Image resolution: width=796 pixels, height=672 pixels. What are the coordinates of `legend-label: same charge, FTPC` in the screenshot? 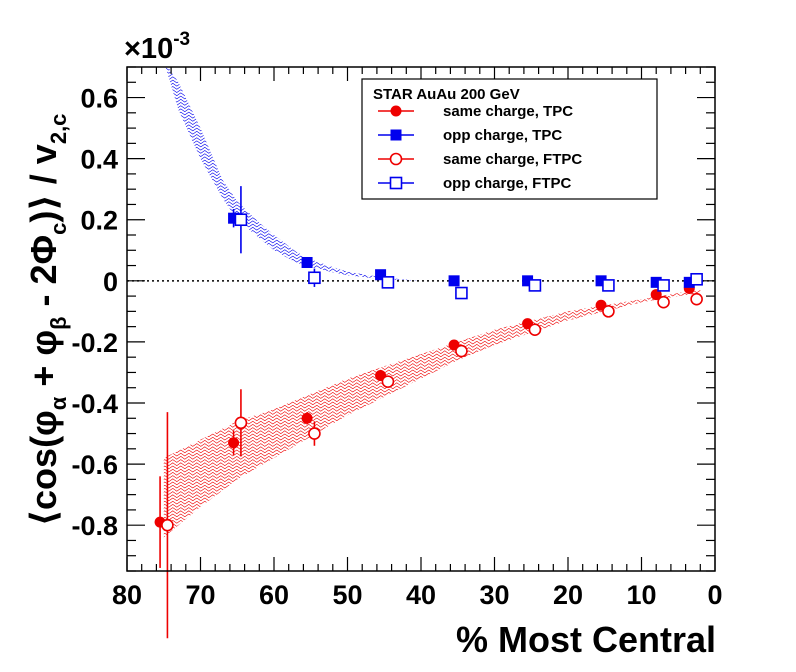 It's located at (512, 159).